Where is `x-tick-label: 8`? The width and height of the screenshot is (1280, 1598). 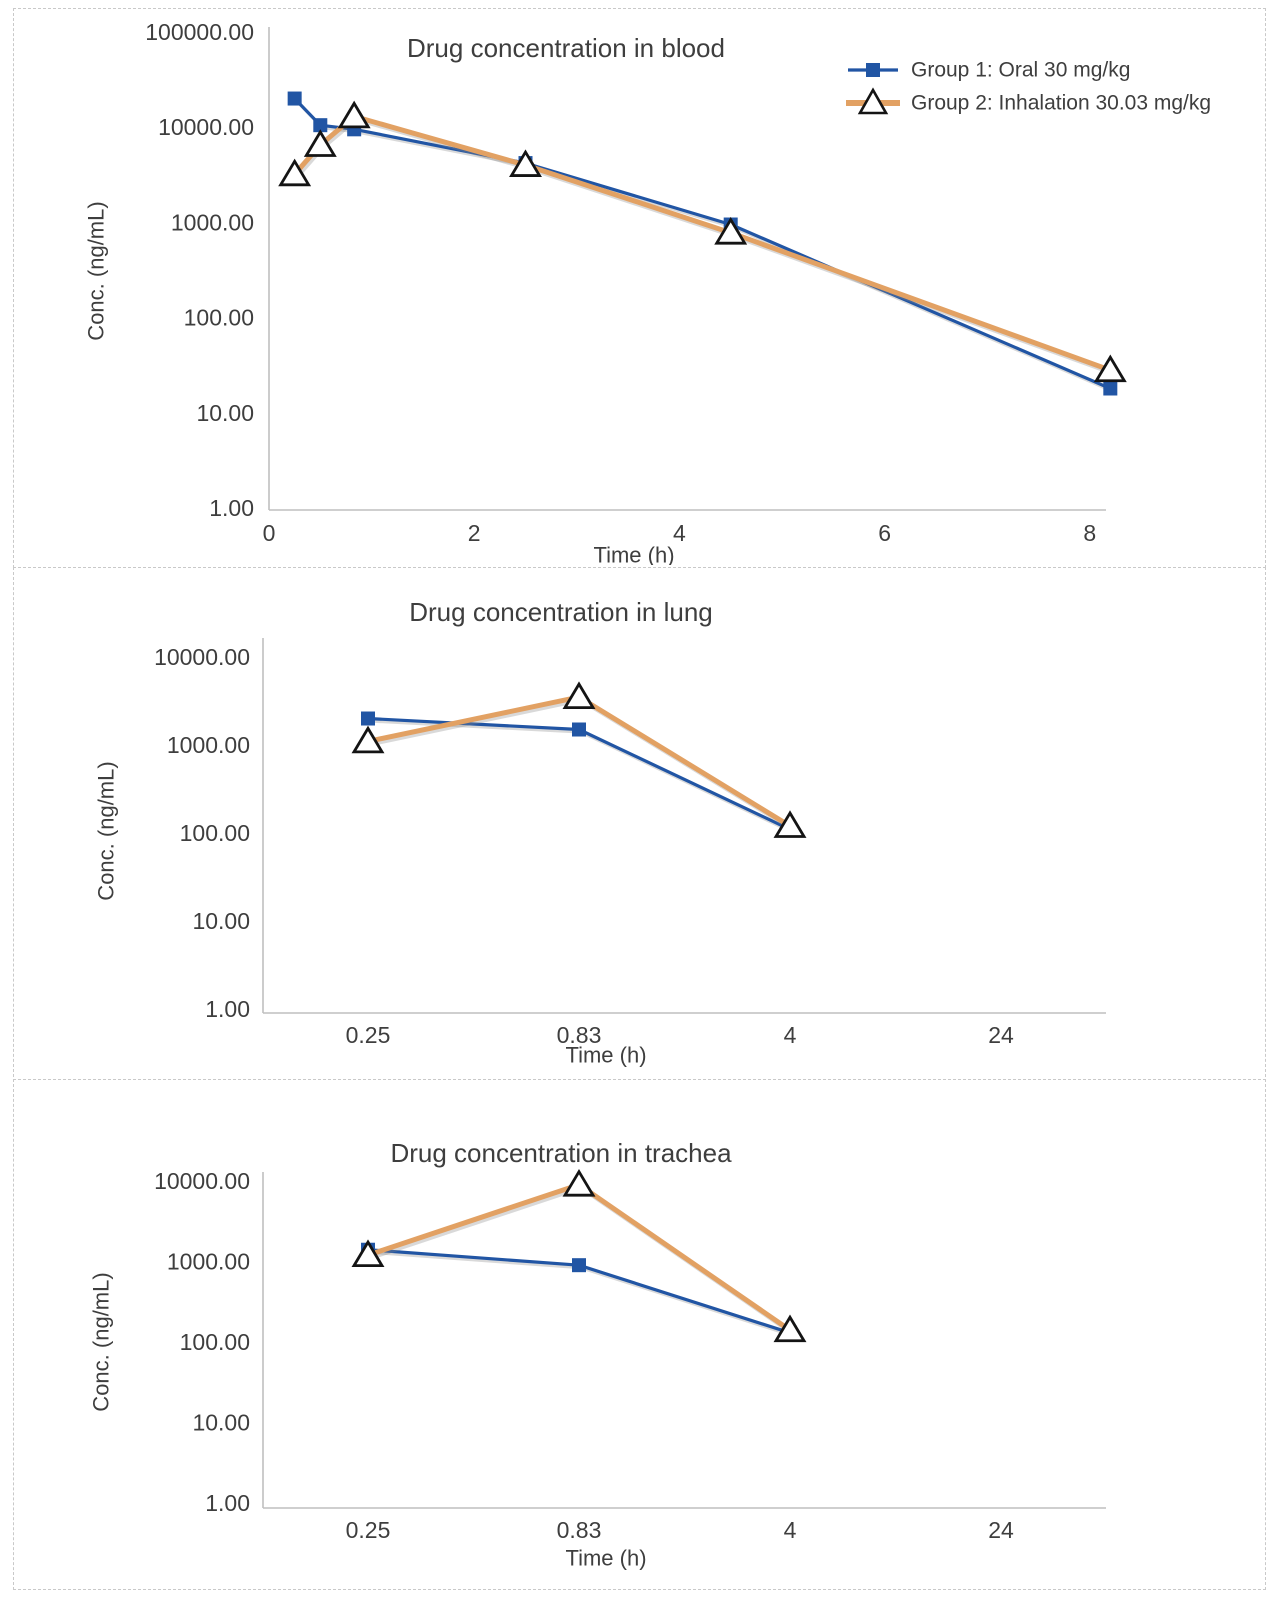
x-tick-label: 8 is located at coordinates (1089, 533).